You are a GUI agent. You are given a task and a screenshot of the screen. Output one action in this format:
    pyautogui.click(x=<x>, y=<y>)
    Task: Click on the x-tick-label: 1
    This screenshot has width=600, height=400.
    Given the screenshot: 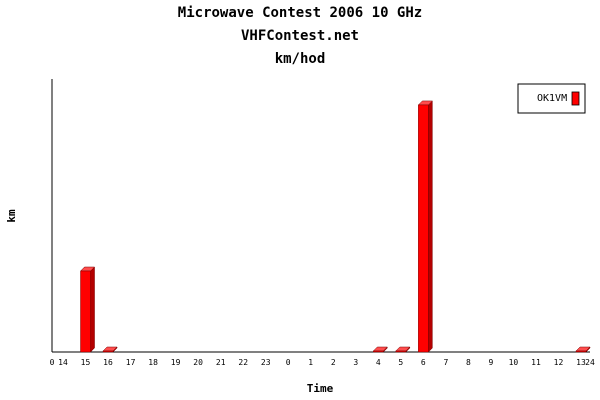 What is the action you would take?
    pyautogui.click(x=310, y=362)
    